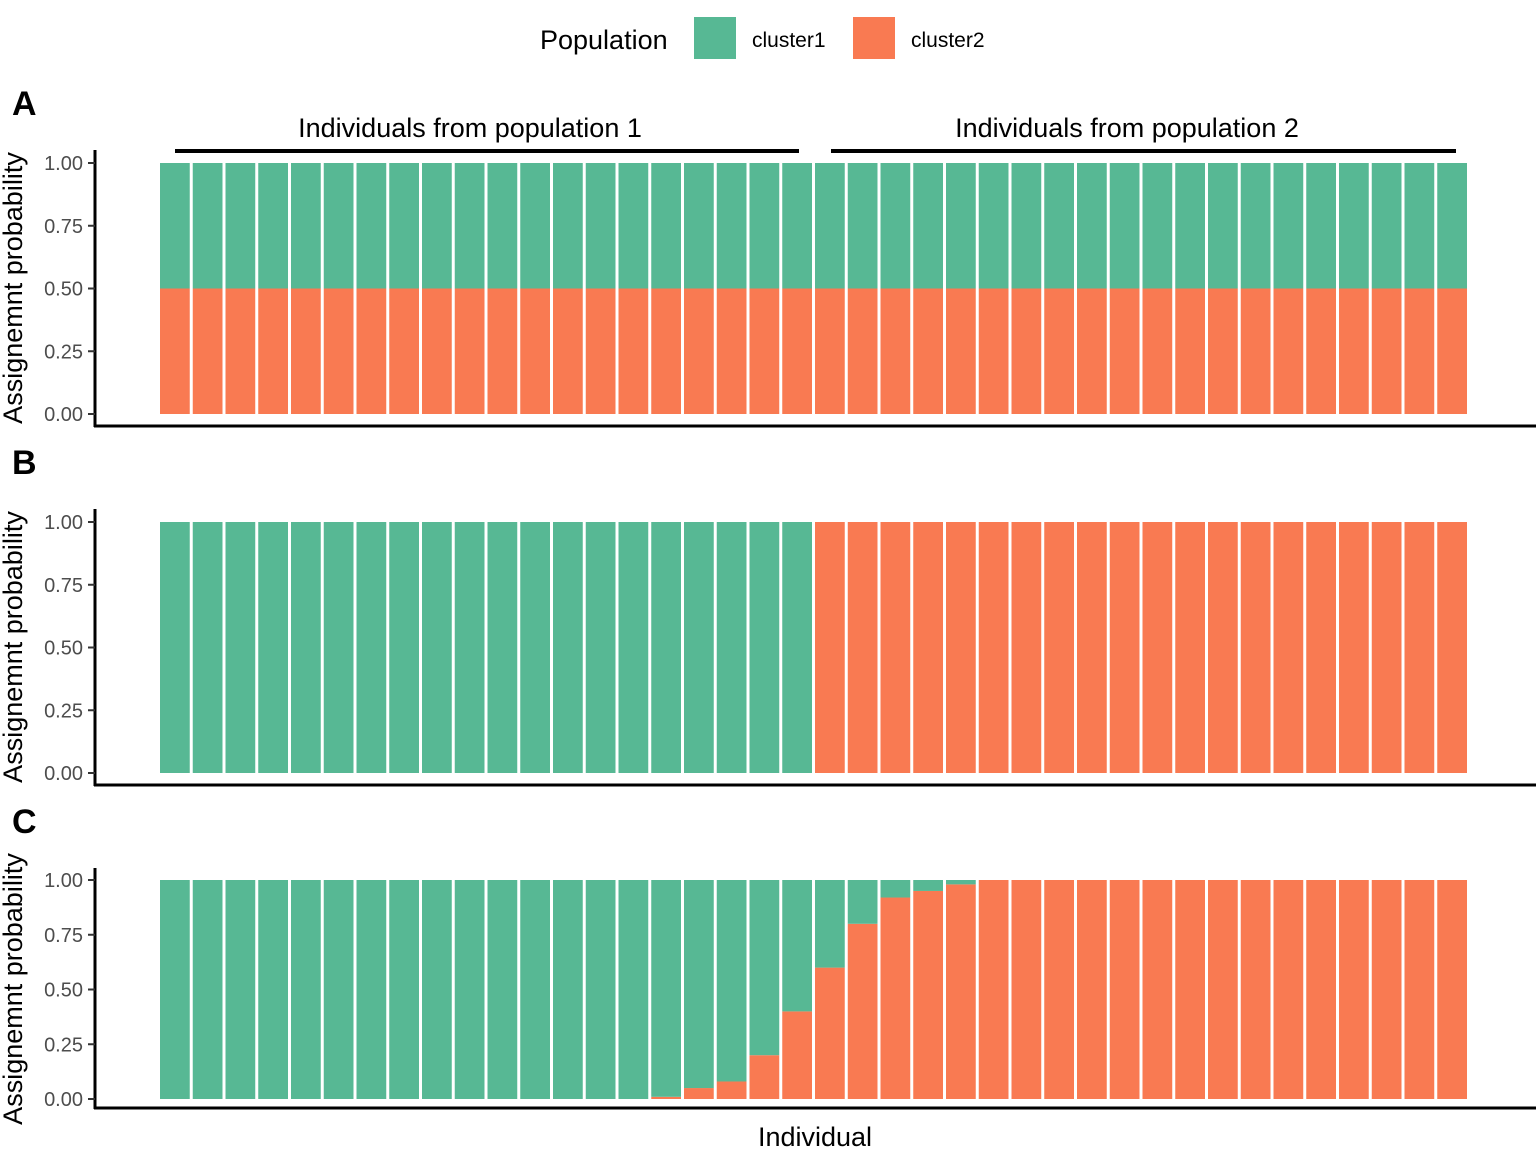  I want to click on y-tick-label-a: 0.00, so click(63, 415).